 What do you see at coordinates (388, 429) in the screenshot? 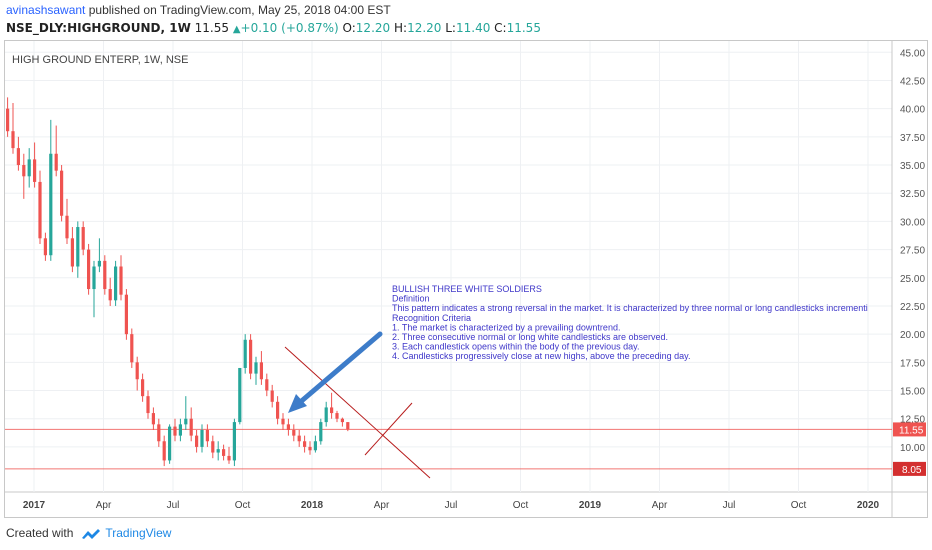
I see `breakout-line` at bounding box center [388, 429].